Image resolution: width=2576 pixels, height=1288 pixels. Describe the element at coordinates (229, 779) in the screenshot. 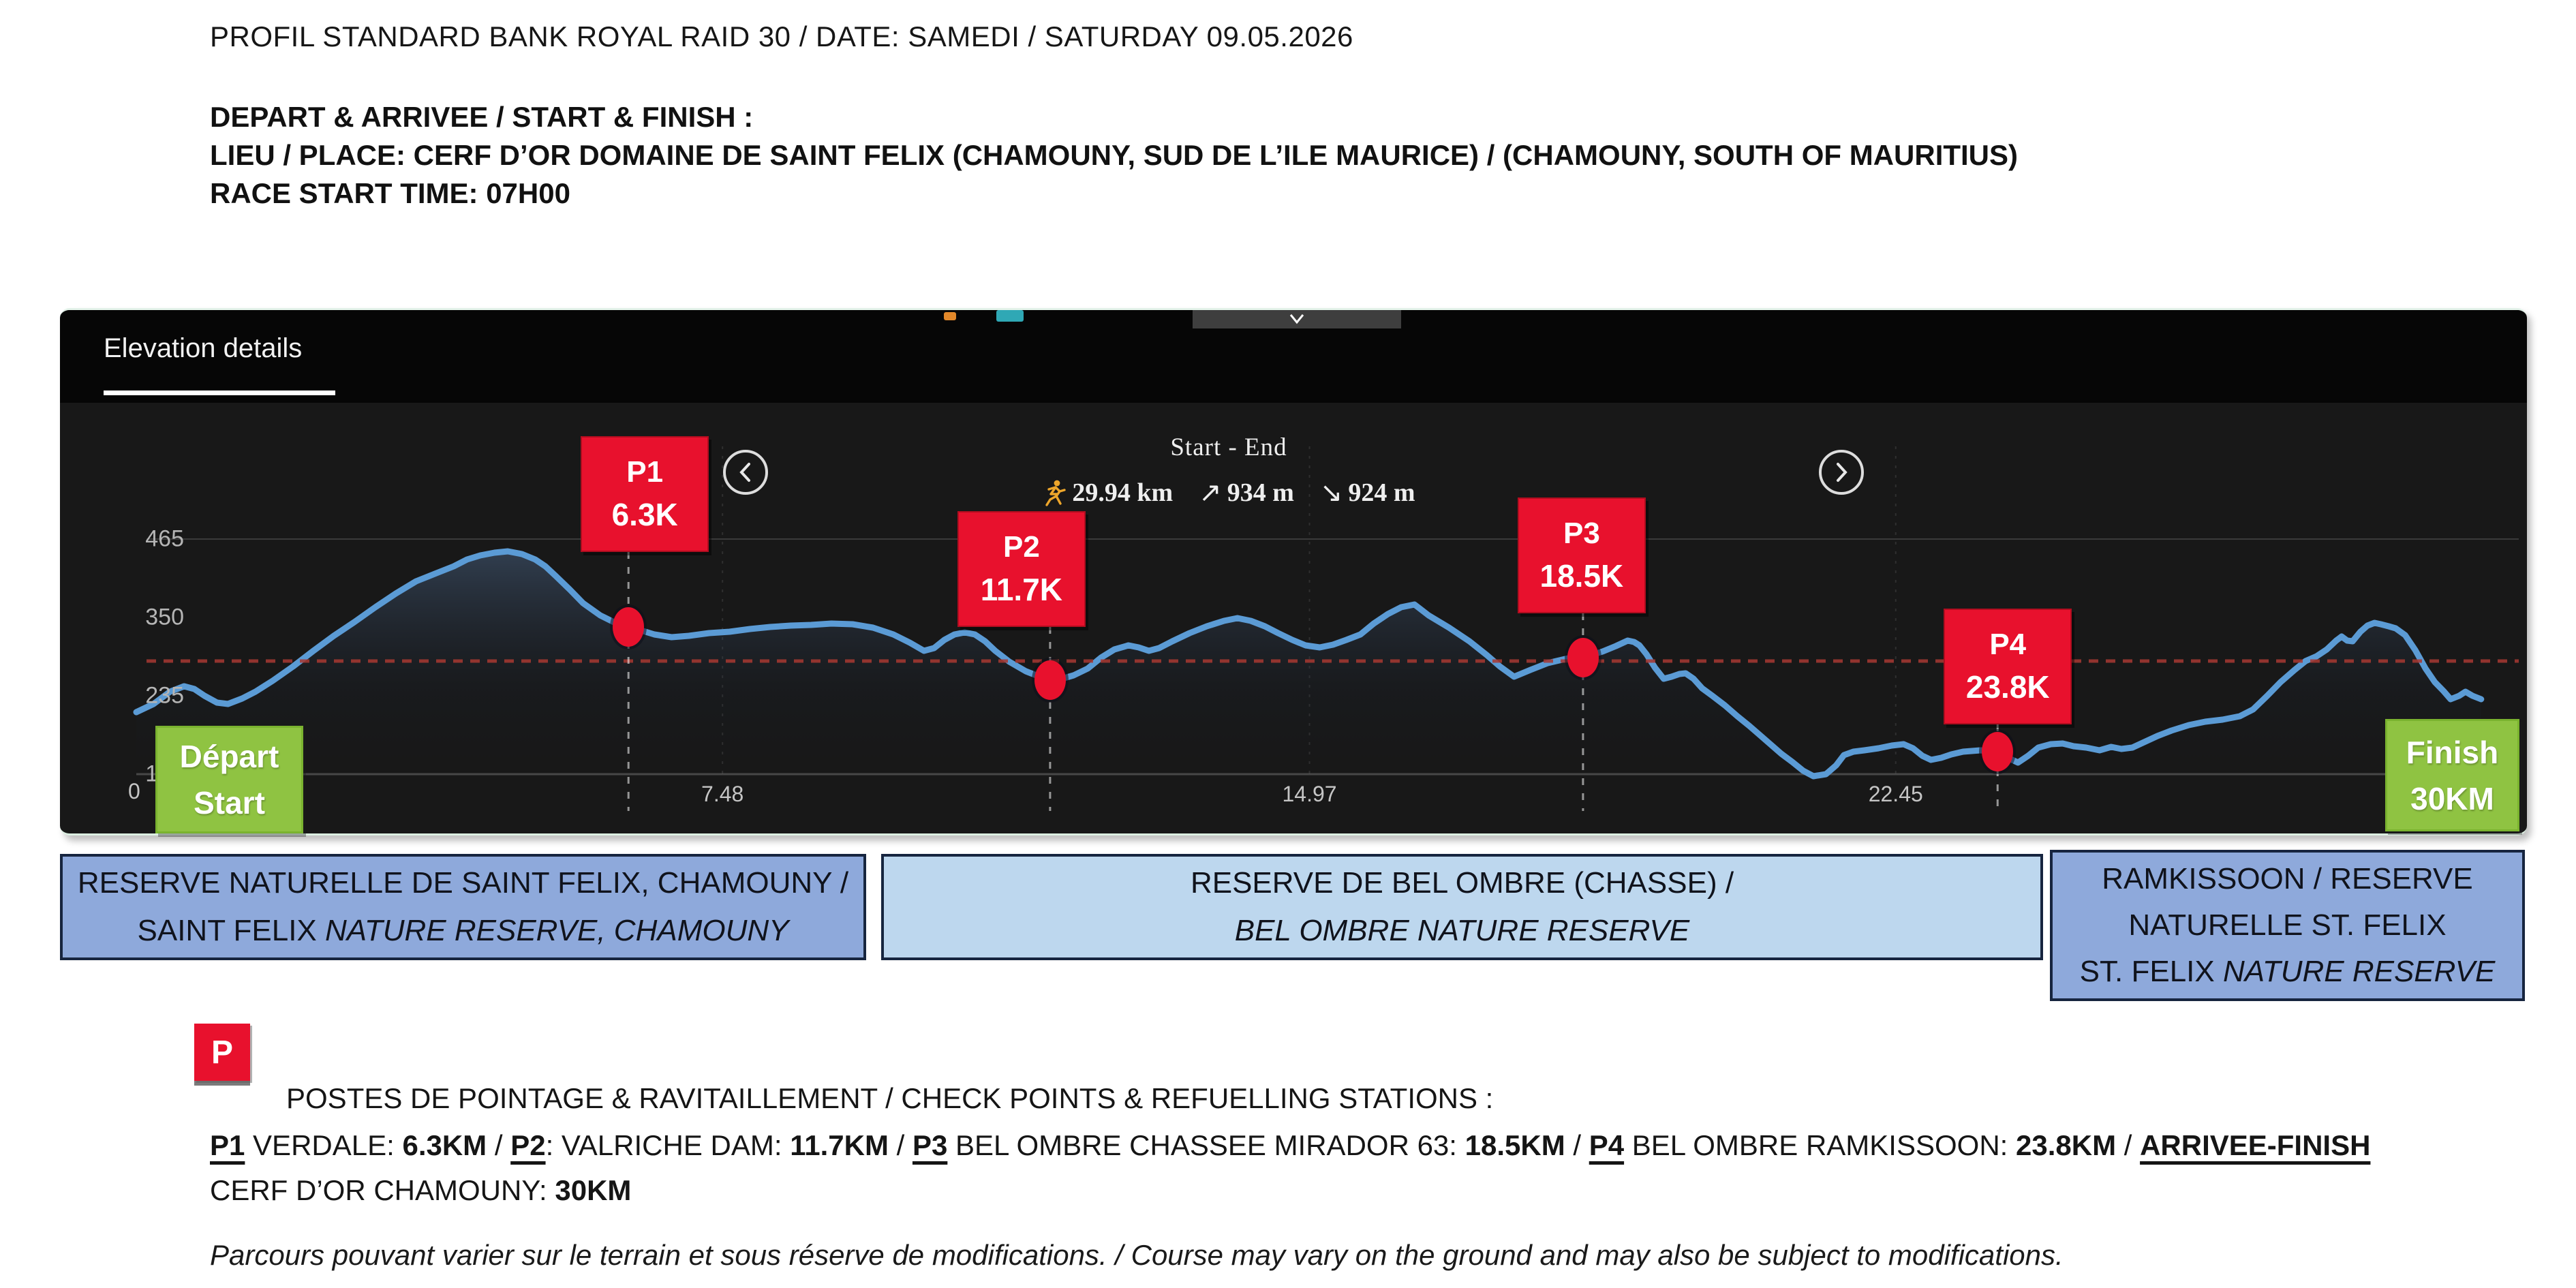

I see `start-flag: Départ Start` at that location.